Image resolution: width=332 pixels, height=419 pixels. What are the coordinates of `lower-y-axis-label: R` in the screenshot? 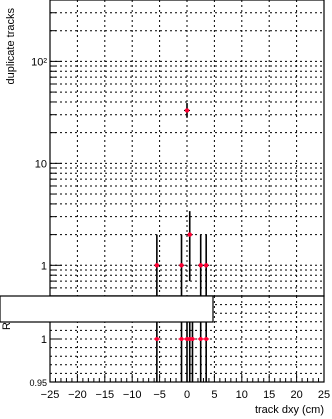 It's located at (7, 326).